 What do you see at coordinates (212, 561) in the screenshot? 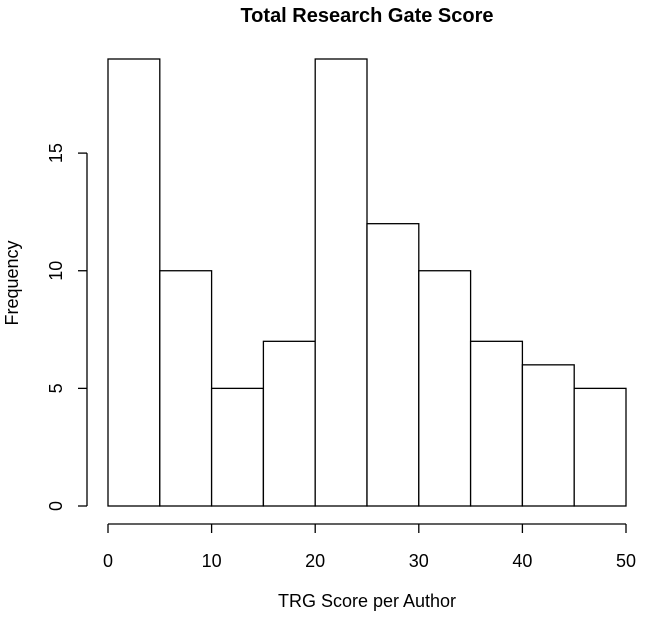
I see `x-tick-label-1: 10` at bounding box center [212, 561].